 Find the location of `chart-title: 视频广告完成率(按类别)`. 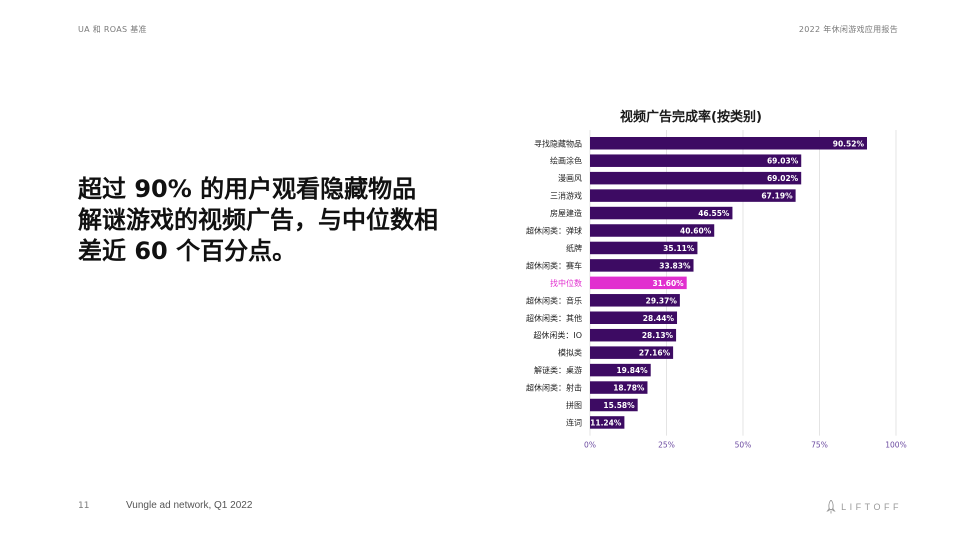

chart-title: 视频广告完成率(按类别) is located at coordinates (691, 117).